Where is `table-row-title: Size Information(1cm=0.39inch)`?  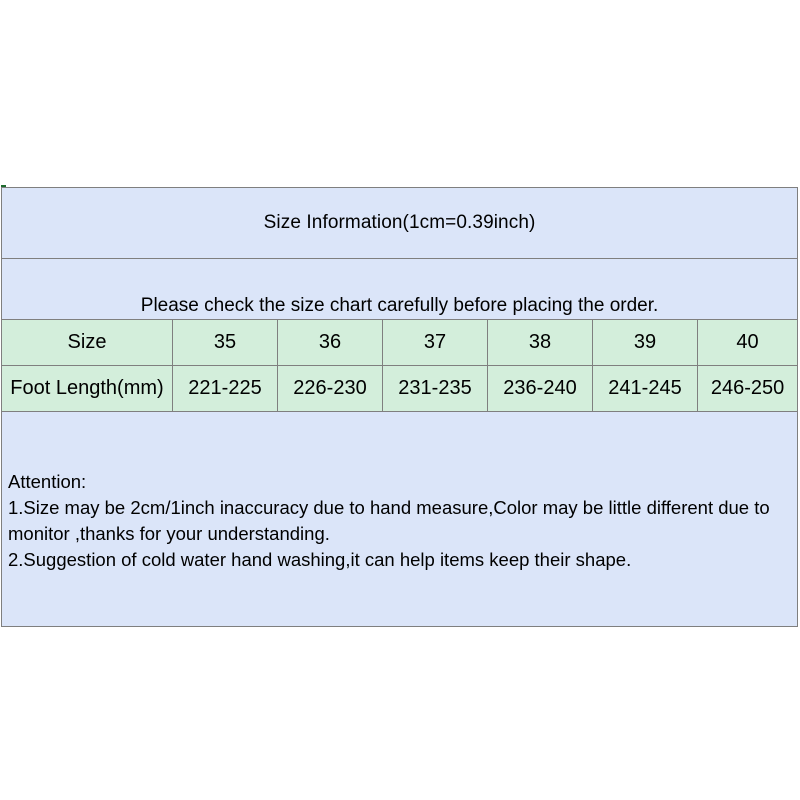 table-row-title: Size Information(1cm=0.39inch) is located at coordinates (399, 223).